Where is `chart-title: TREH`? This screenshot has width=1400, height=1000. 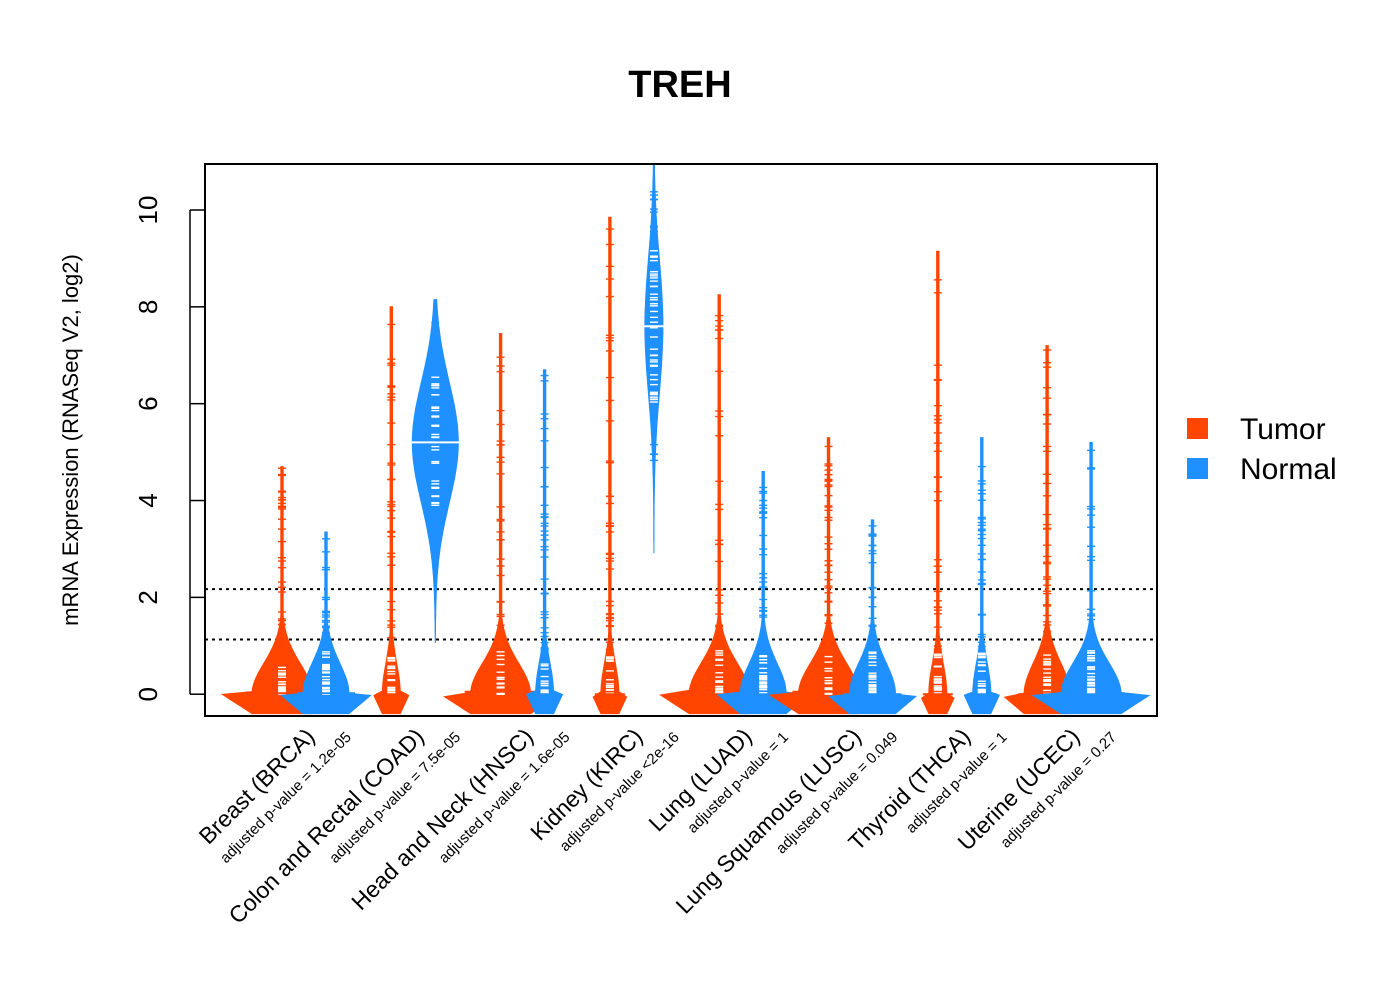
chart-title: TREH is located at coordinates (679, 85).